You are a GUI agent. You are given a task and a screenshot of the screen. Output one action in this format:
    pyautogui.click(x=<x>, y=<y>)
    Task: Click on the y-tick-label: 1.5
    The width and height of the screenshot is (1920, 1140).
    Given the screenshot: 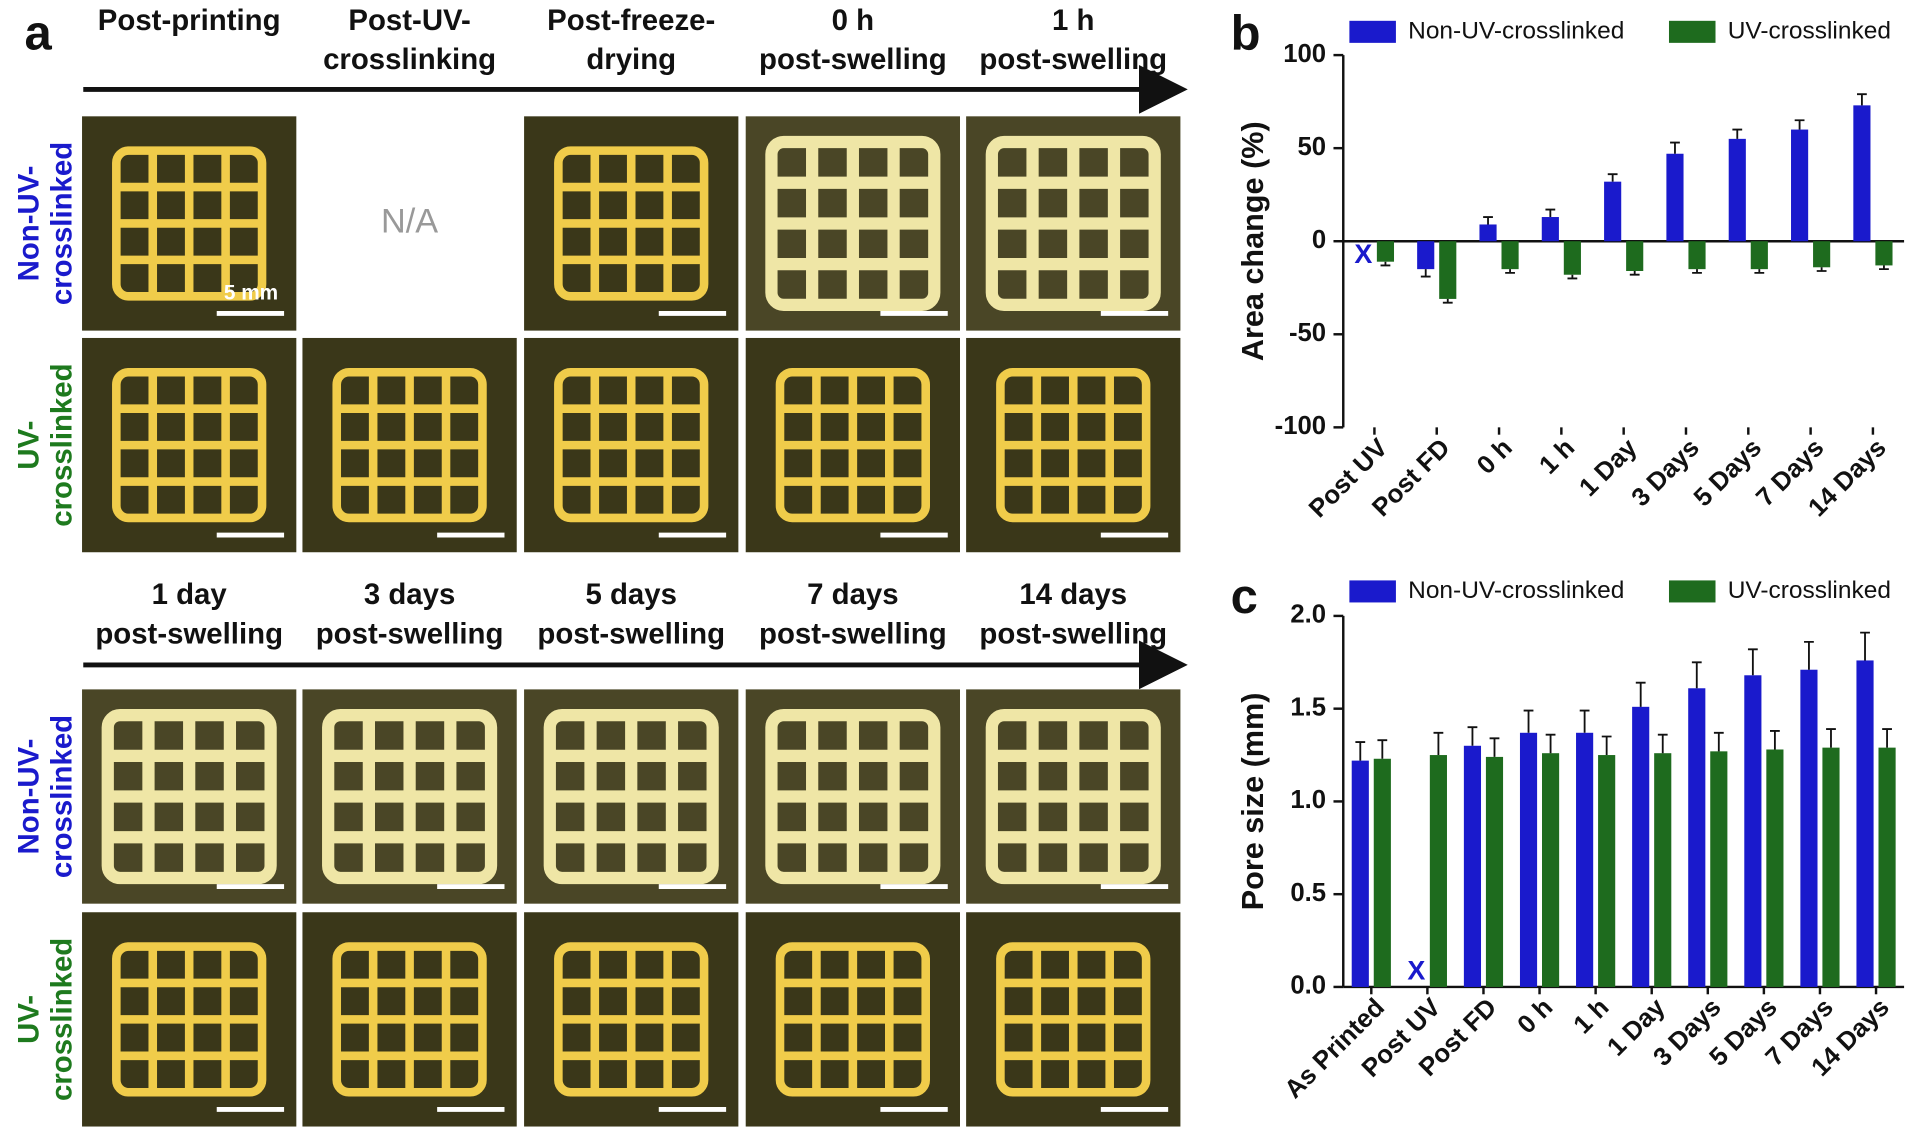 What is the action you would take?
    pyautogui.click(x=1308, y=707)
    